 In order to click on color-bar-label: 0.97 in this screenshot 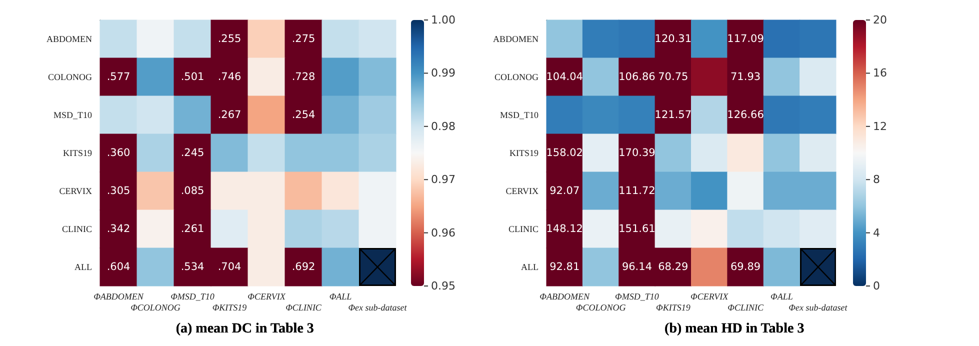, I will do `click(443, 179)`.